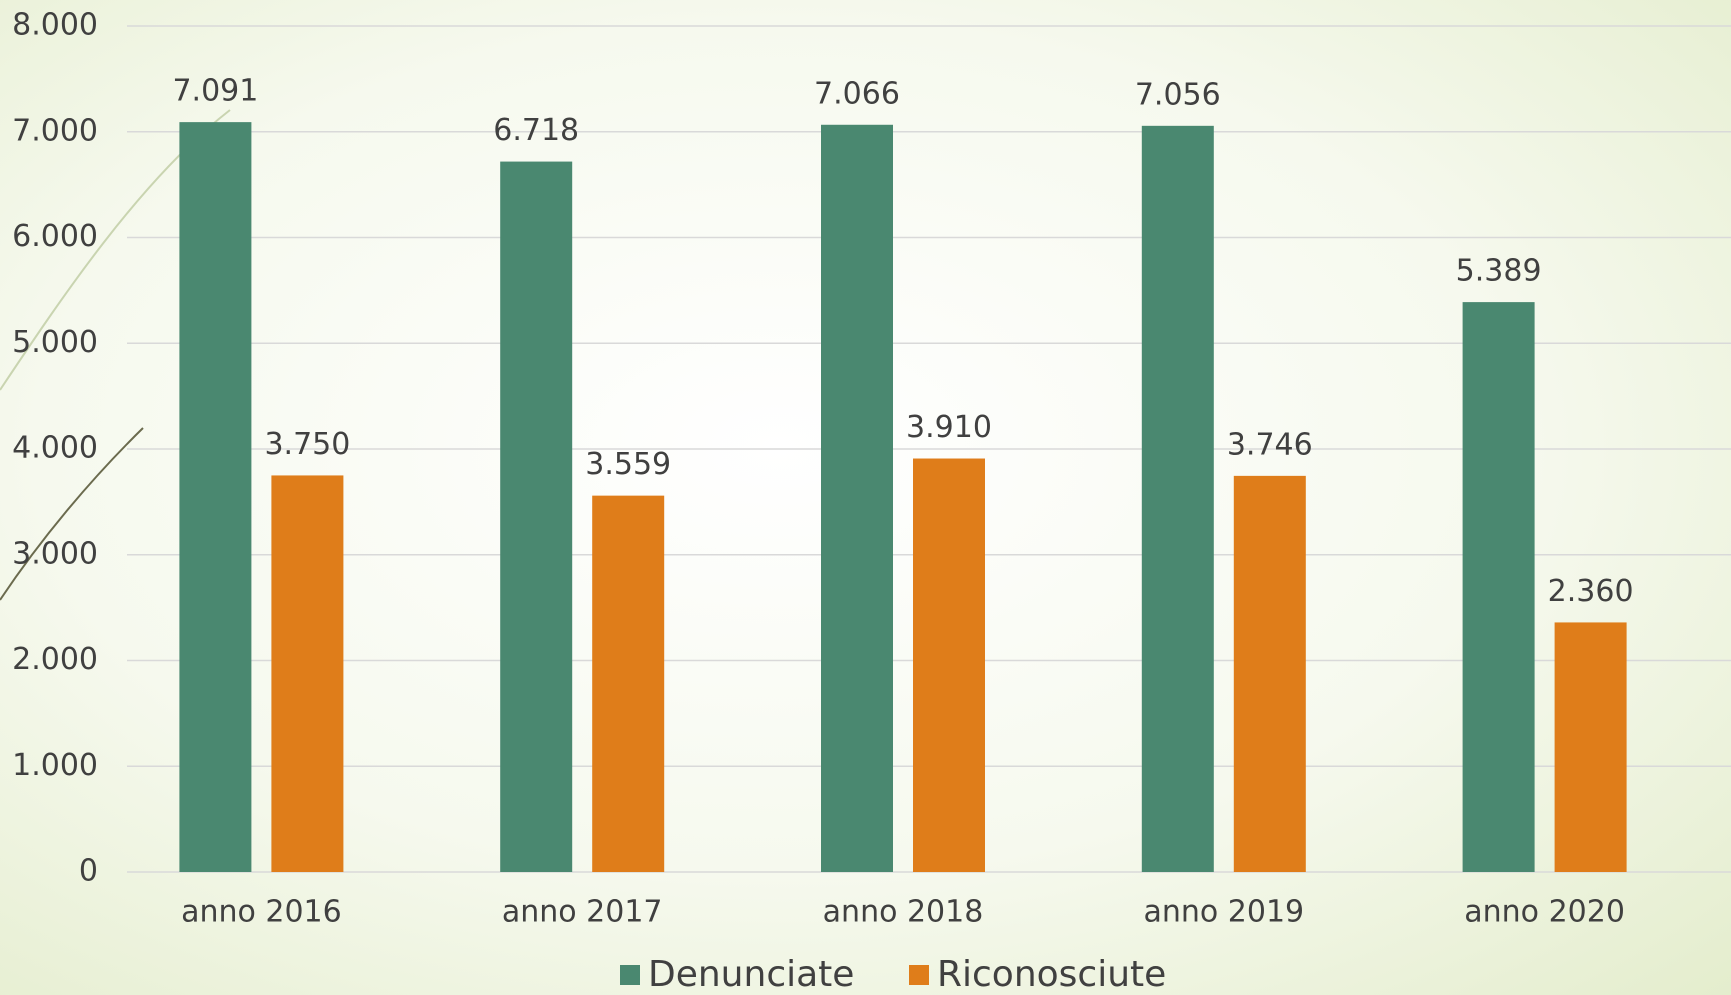 Image resolution: width=1731 pixels, height=995 pixels. Describe the element at coordinates (1544, 912) in the screenshot. I see `x-tick-label: anno 2020` at that location.